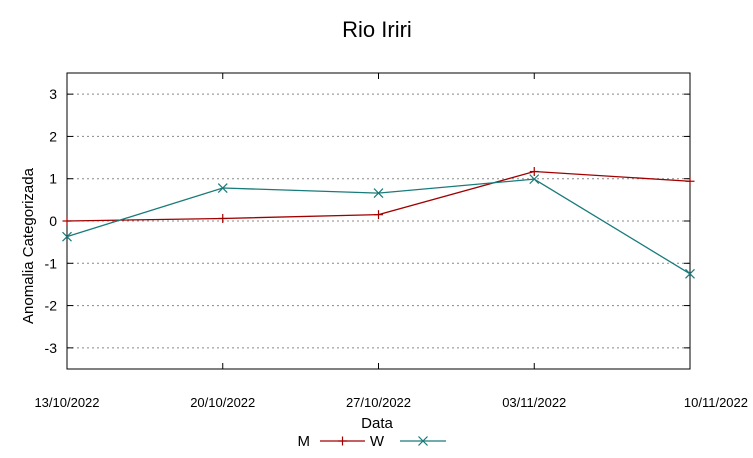 The height and width of the screenshot is (458, 753). I want to click on y-tick-label: -2, so click(51, 306).